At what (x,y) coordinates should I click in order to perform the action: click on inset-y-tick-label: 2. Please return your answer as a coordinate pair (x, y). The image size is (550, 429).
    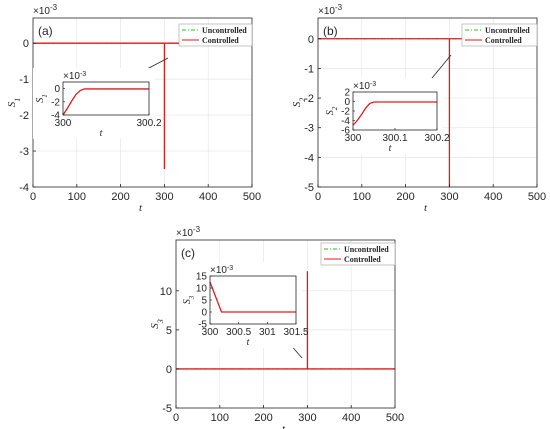
    Looking at the image, I should click on (347, 93).